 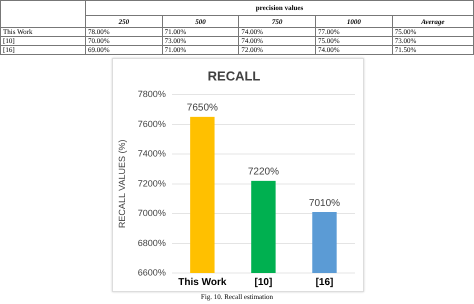 I want to click on y-tick-label: 7000%, so click(x=152, y=213).